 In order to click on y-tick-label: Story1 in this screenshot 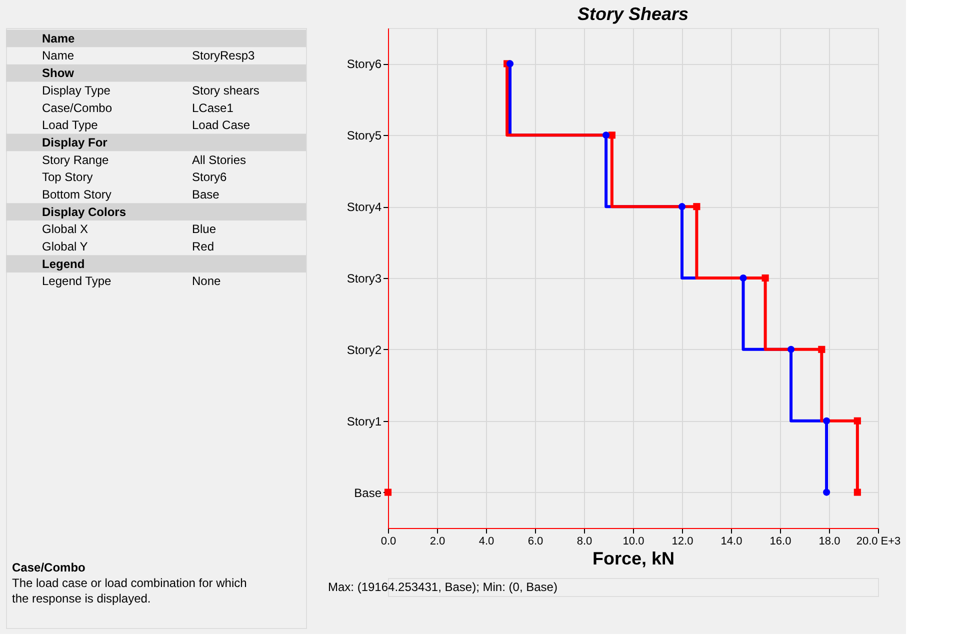, I will do `click(364, 421)`.